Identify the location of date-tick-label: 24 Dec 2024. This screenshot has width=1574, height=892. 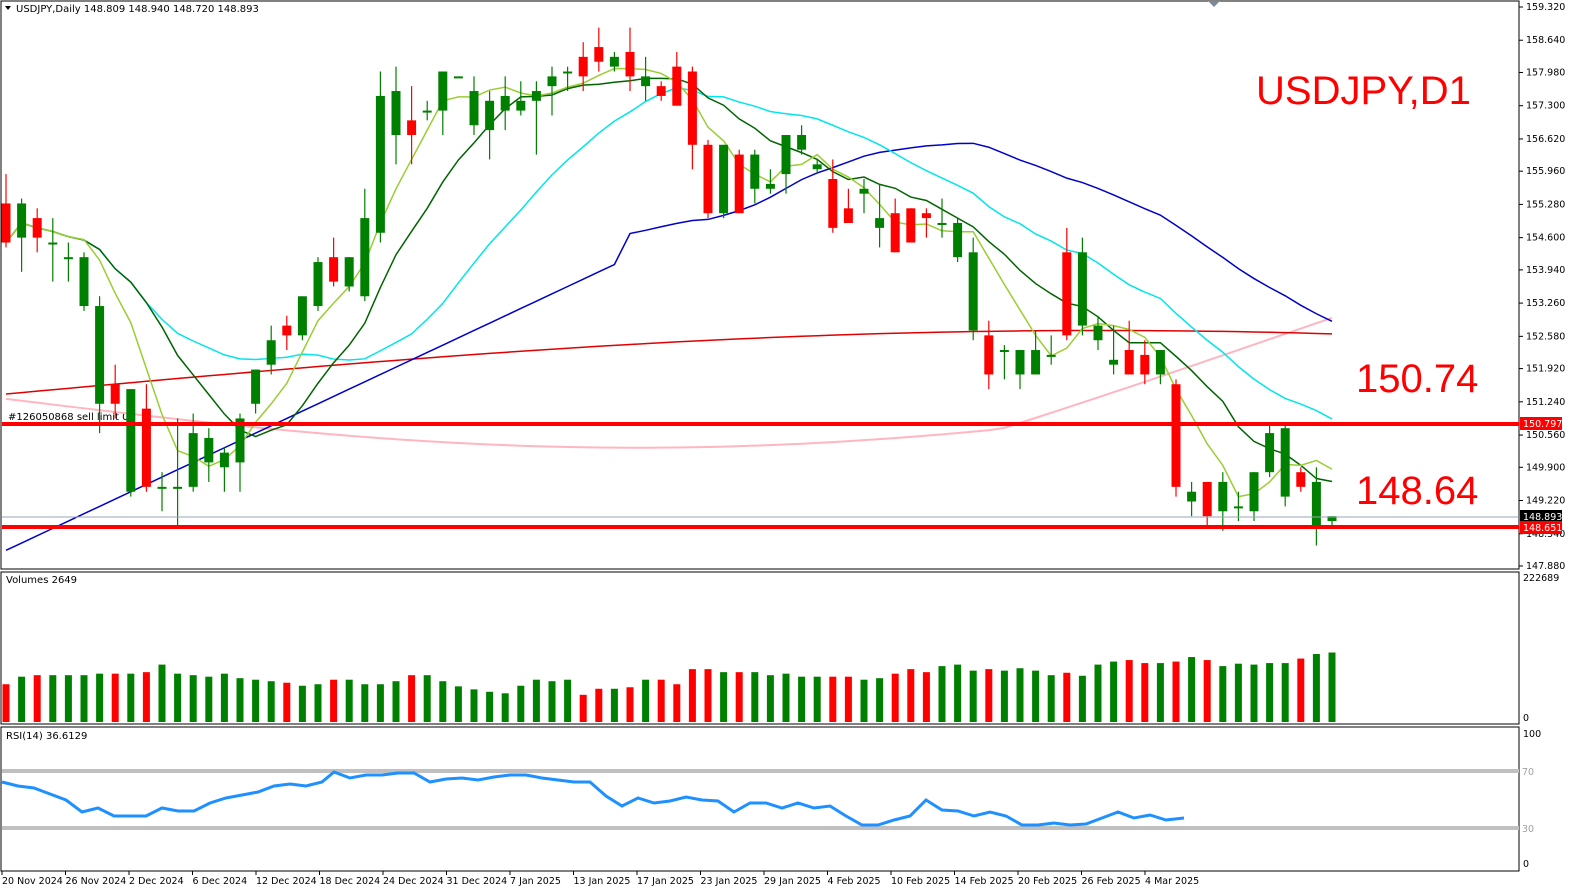
(413, 881).